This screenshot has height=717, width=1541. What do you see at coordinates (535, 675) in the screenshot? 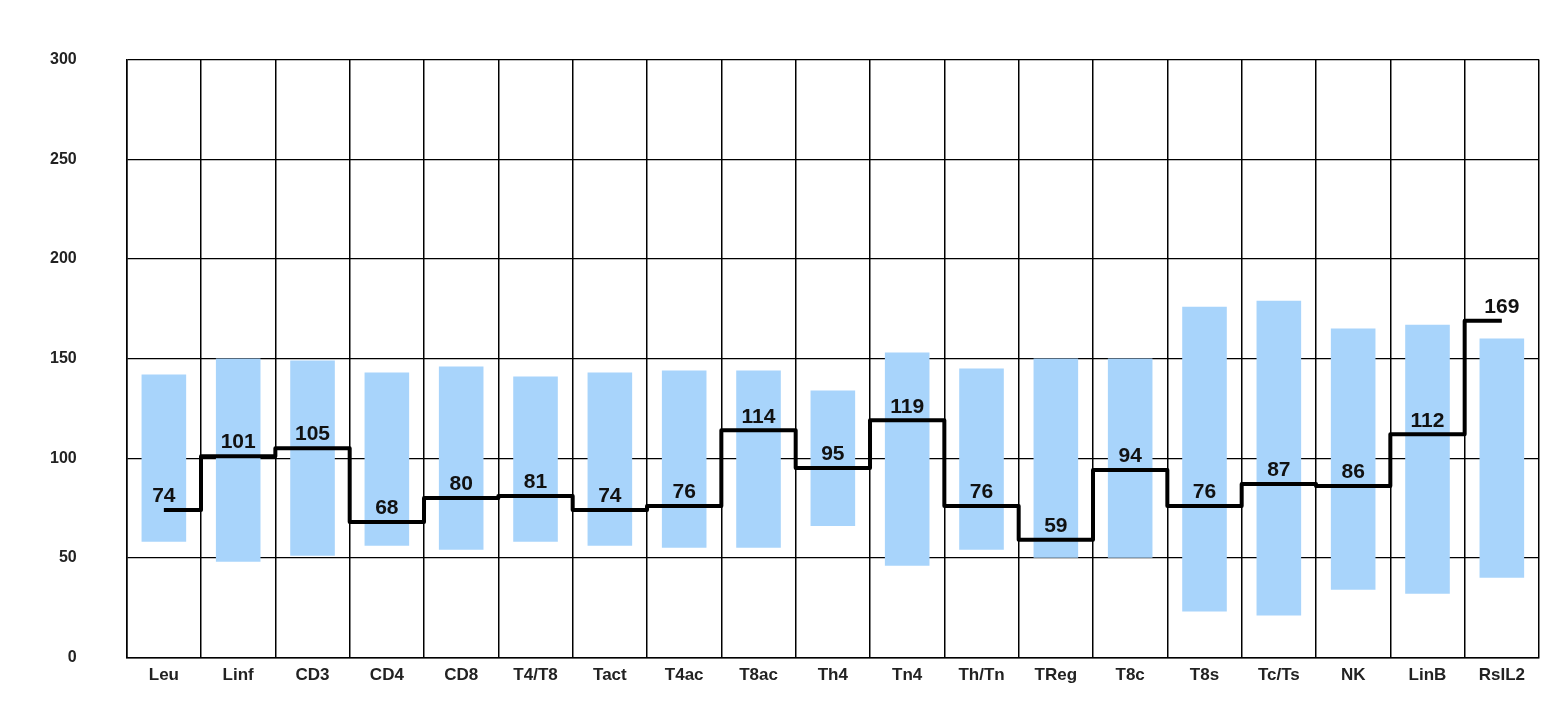
I see `x-tick-label: T4/T8` at bounding box center [535, 675].